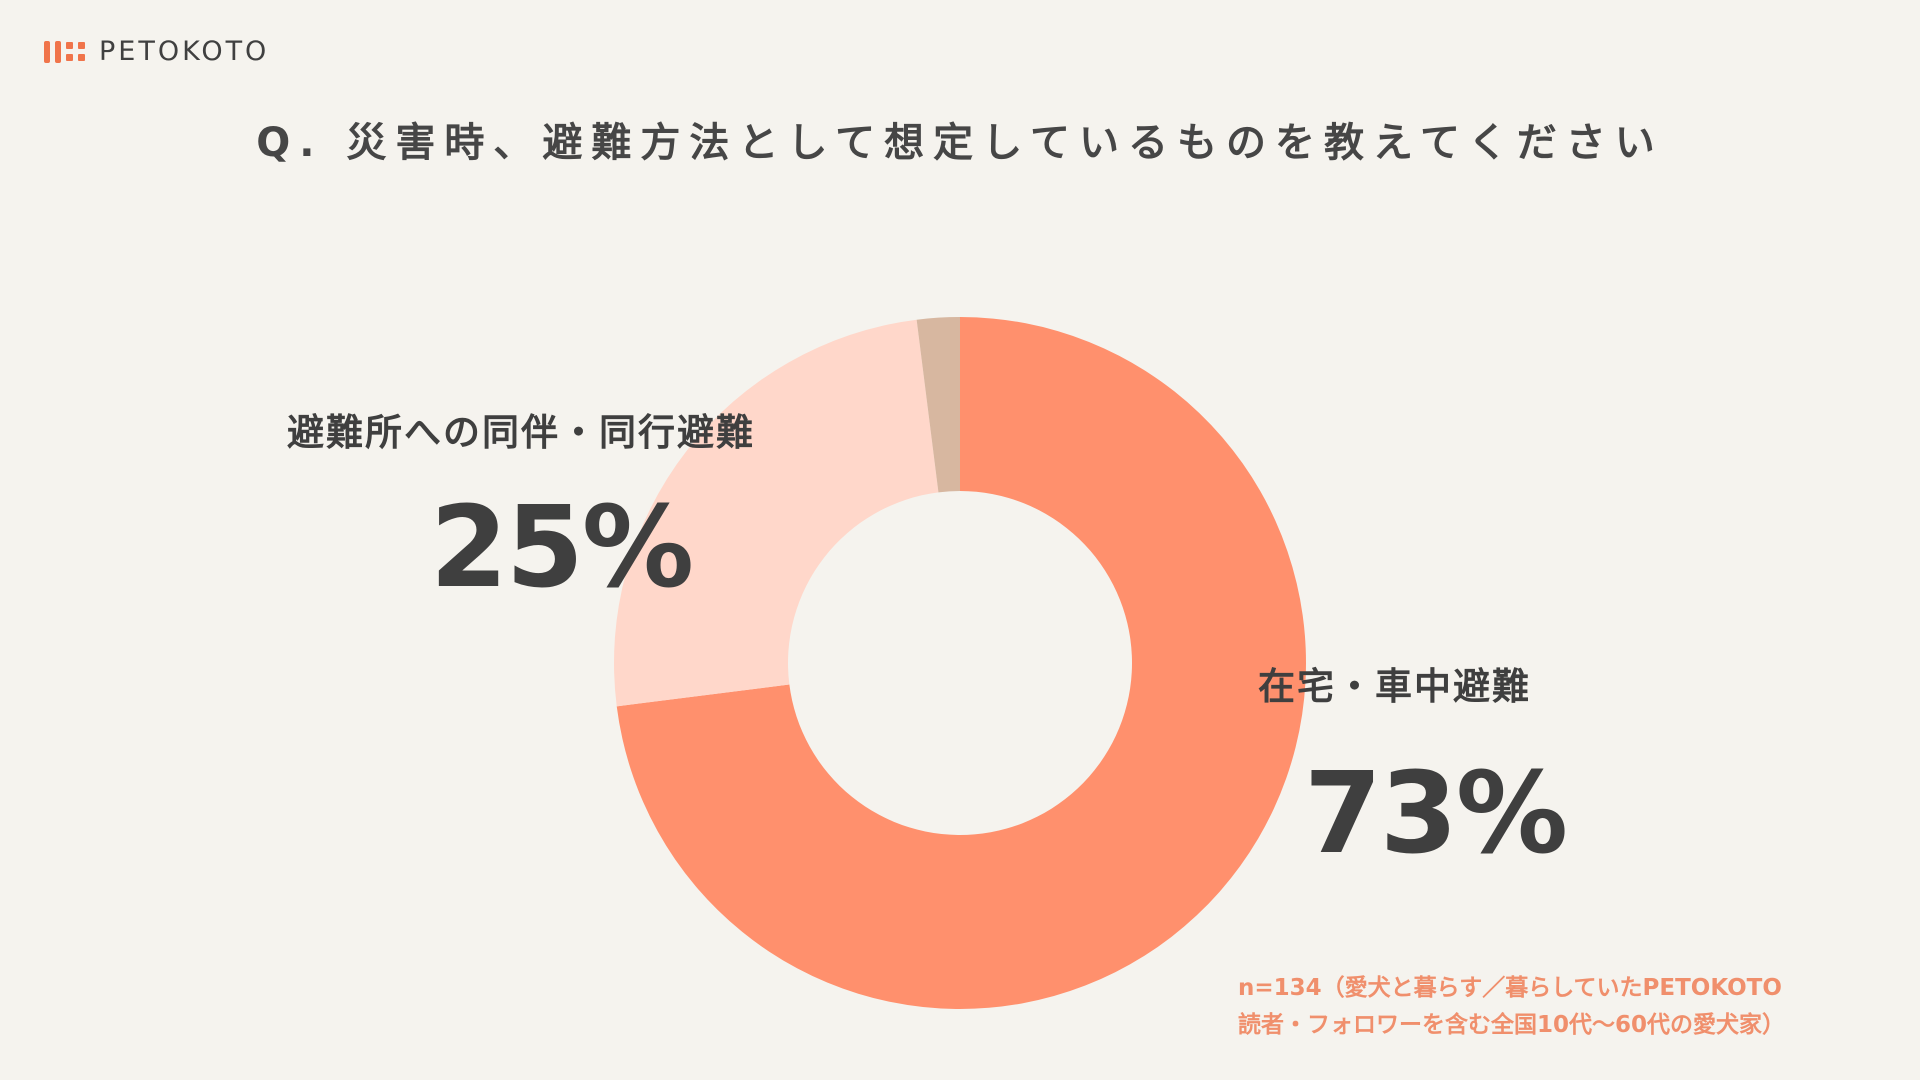 The height and width of the screenshot is (1080, 1920). What do you see at coordinates (184, 51) in the screenshot?
I see `brand-name: PETOKOTO` at bounding box center [184, 51].